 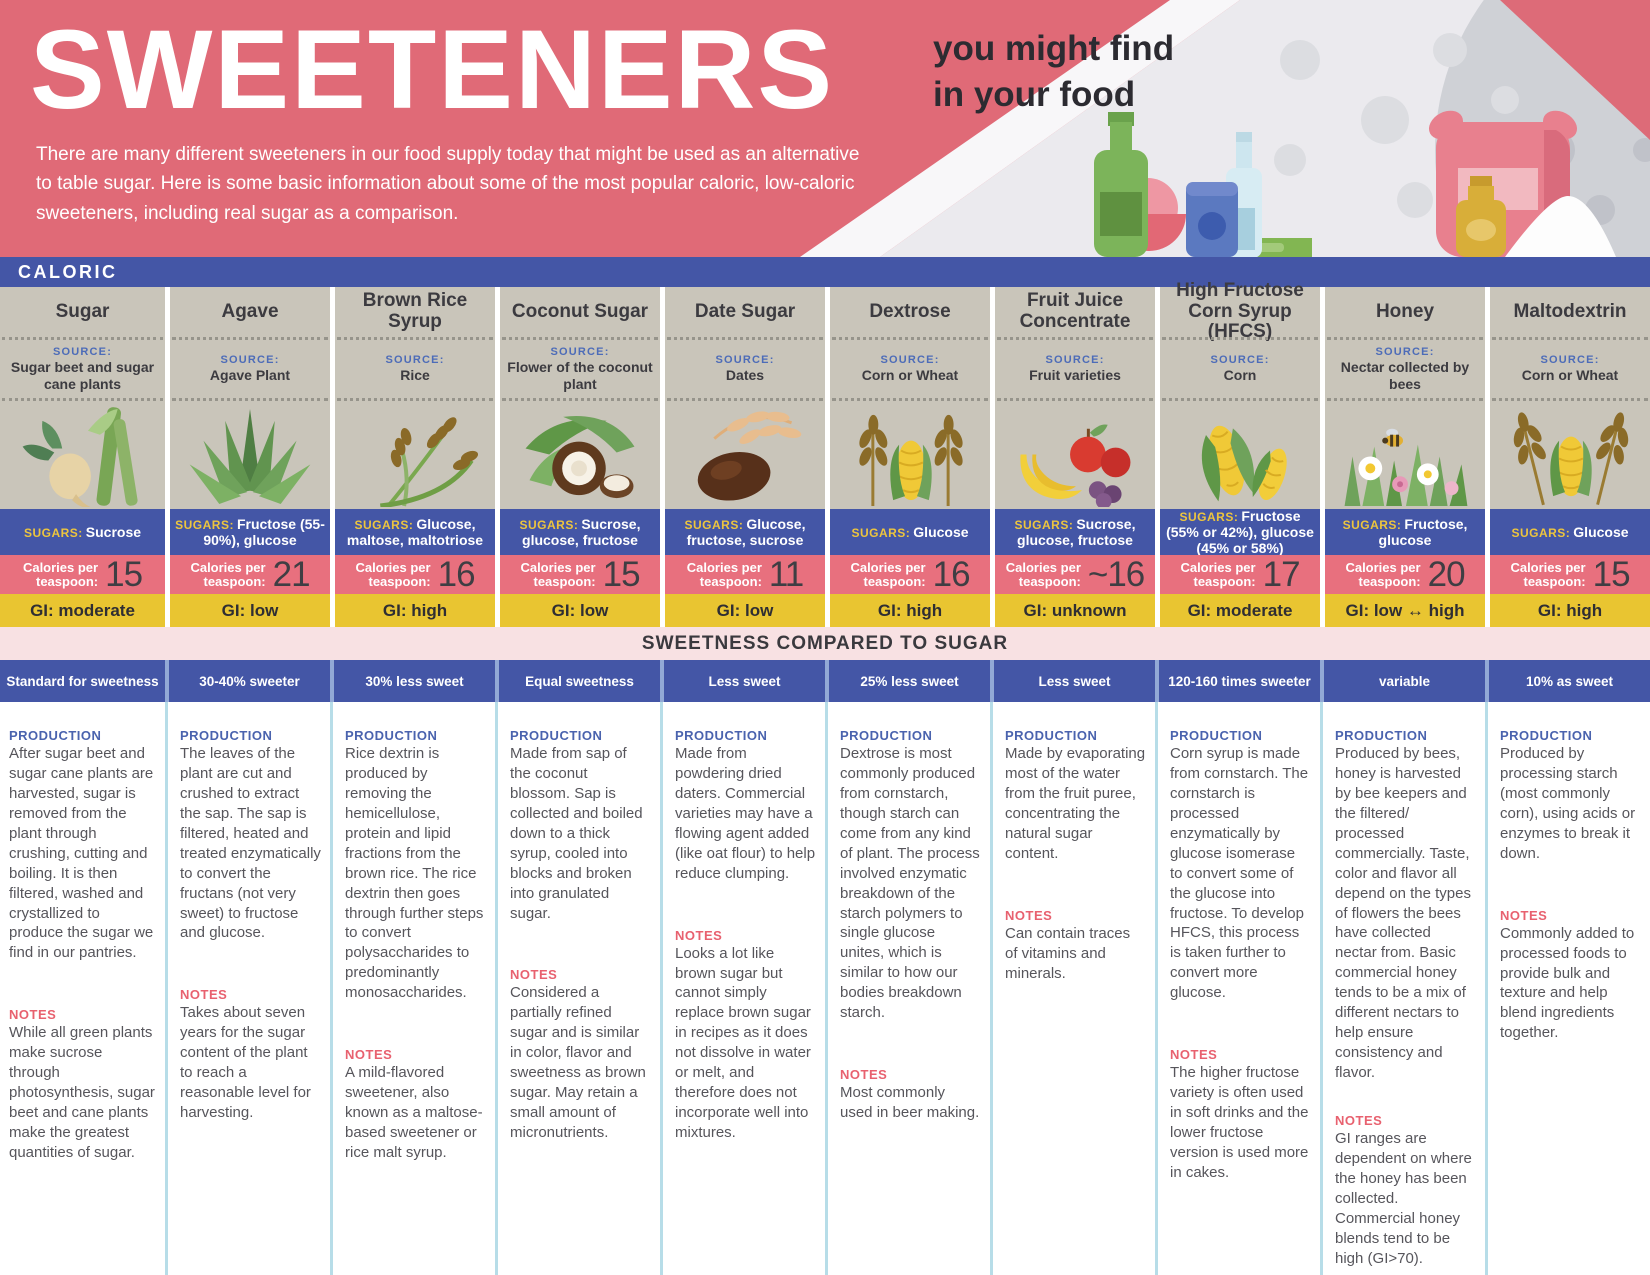 What do you see at coordinates (1212, 219) in the screenshot?
I see `blue-cup-illustration` at bounding box center [1212, 219].